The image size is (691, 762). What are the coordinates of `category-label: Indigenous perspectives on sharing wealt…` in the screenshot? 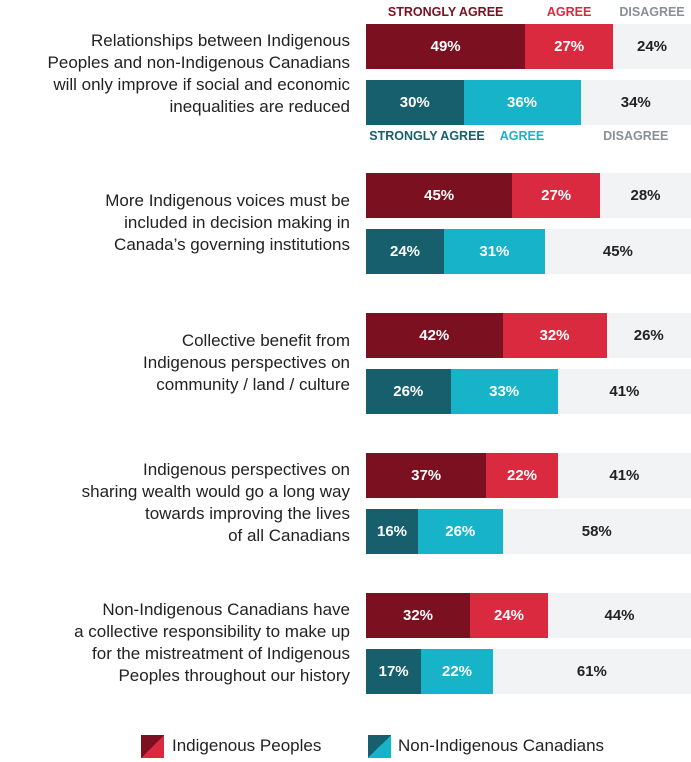 It's located at (215, 502).